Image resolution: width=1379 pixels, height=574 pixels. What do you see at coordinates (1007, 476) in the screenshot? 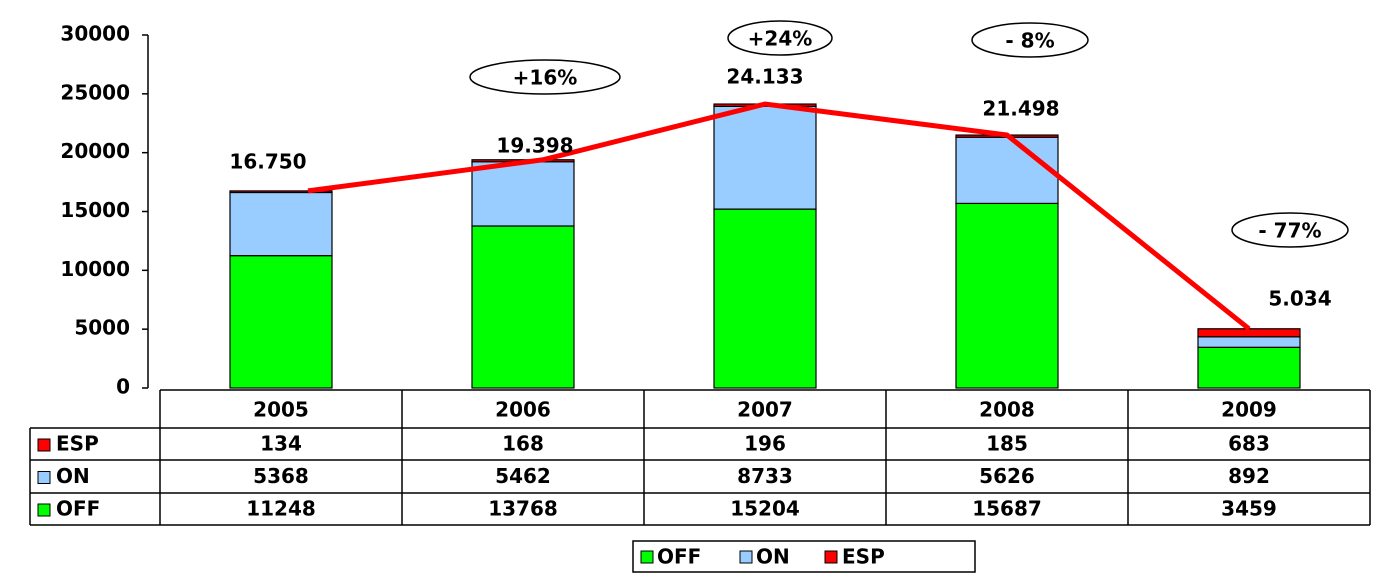
I see `table-cell: 5626` at bounding box center [1007, 476].